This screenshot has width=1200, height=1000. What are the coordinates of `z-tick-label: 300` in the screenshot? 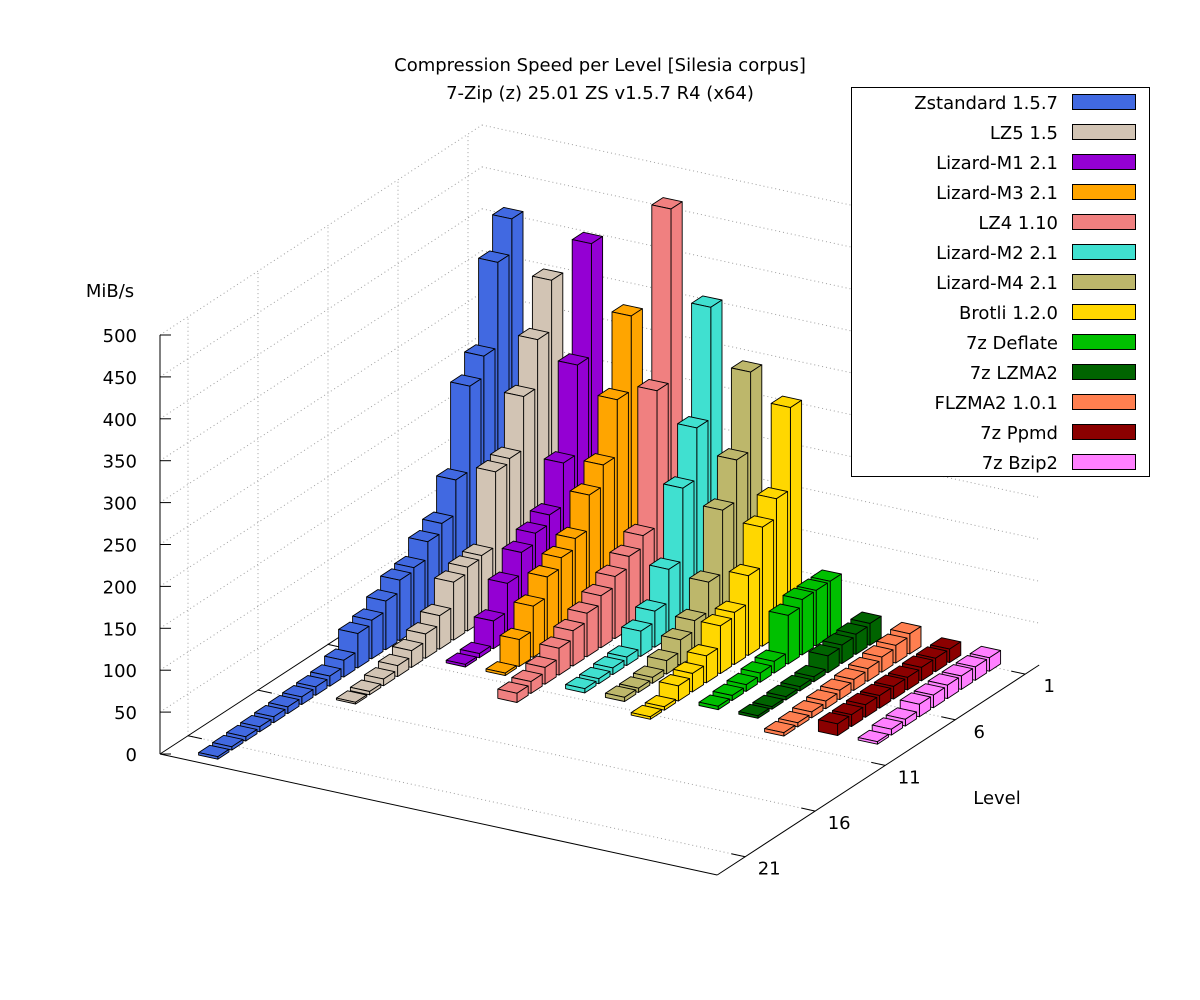 It's located at (120, 504).